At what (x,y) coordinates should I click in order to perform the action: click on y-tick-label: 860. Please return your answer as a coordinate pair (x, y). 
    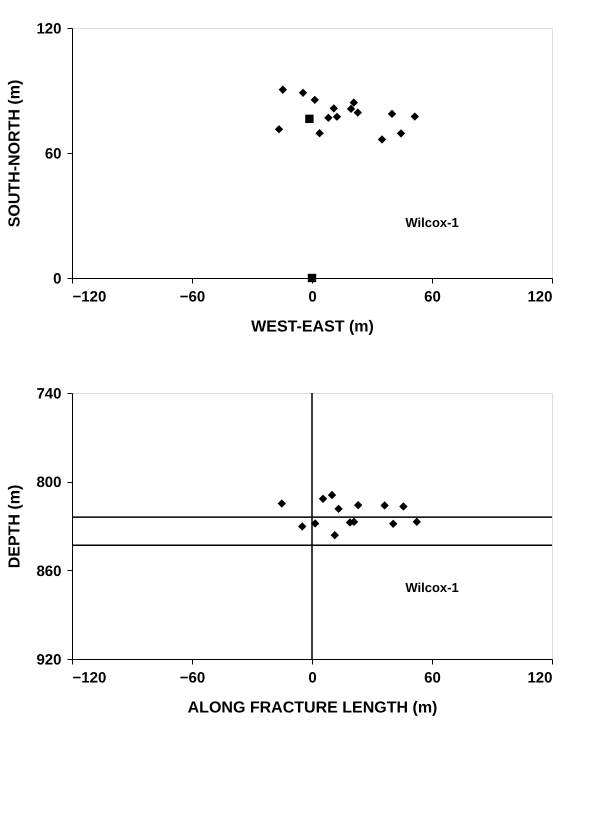
    Looking at the image, I should click on (49, 571).